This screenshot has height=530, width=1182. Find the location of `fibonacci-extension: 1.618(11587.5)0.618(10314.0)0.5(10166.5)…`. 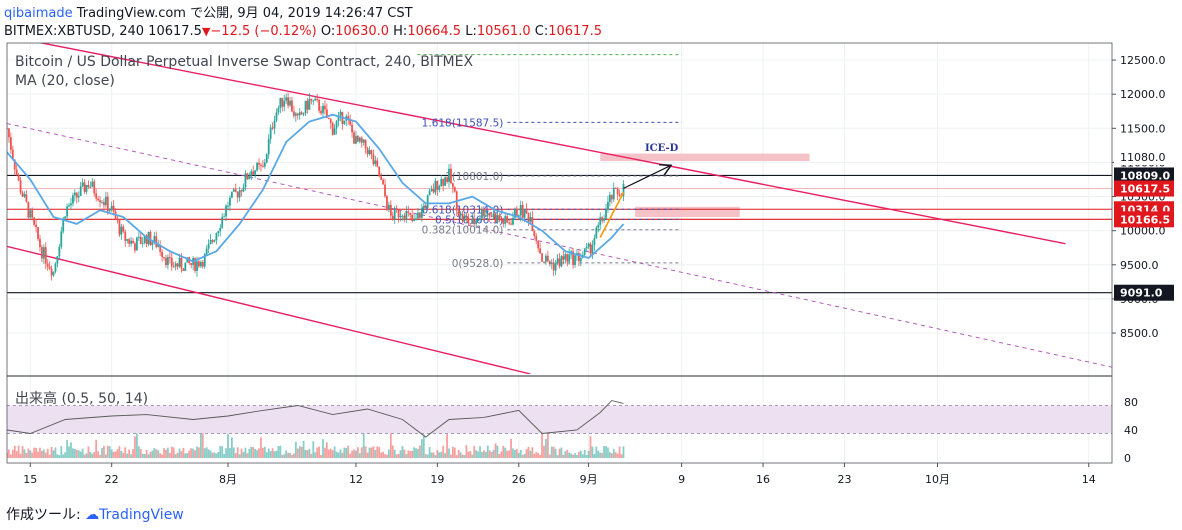

fibonacci-extension: 1.618(11587.5)0.618(10314.0)0.5(10166.5)… is located at coordinates (549, 162).